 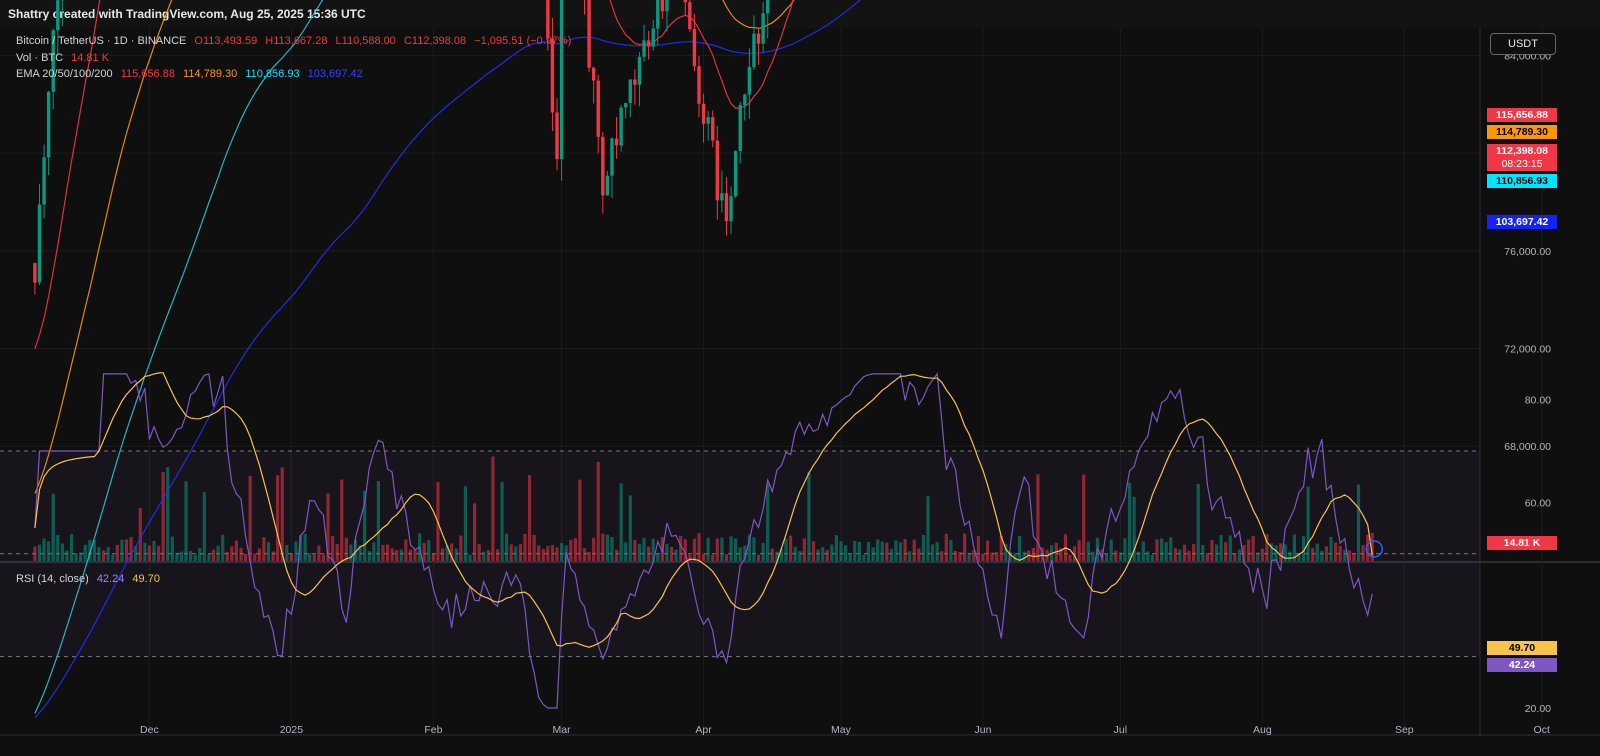 What do you see at coordinates (90, 58) in the screenshot?
I see `volume-legend-value: 14.81 K` at bounding box center [90, 58].